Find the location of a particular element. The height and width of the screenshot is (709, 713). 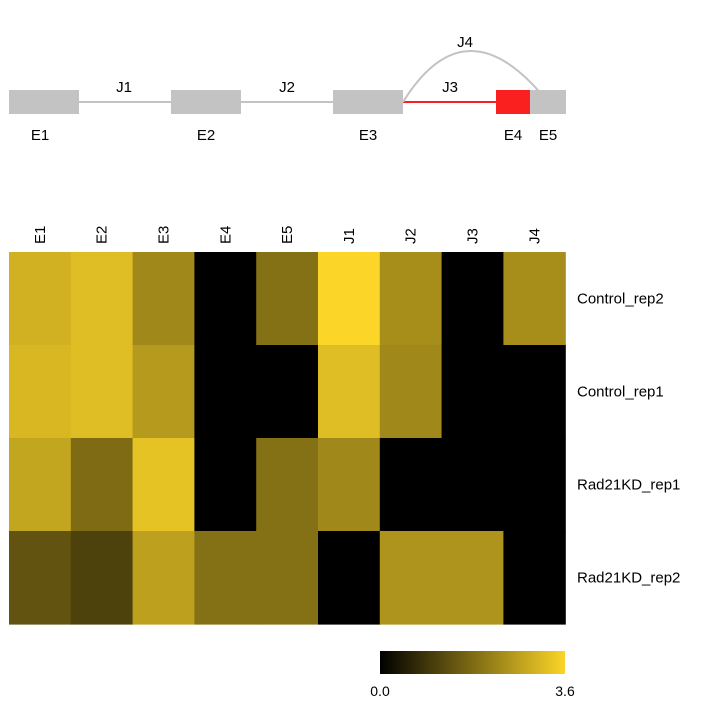

heatmap-column-label-j3: J3 is located at coordinates (473, 236).